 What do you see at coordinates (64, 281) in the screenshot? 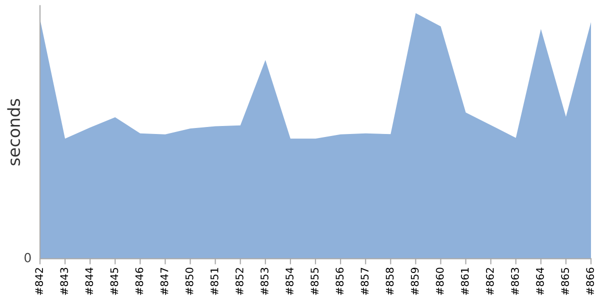
I see `x-tick-label: #843` at bounding box center [64, 281].